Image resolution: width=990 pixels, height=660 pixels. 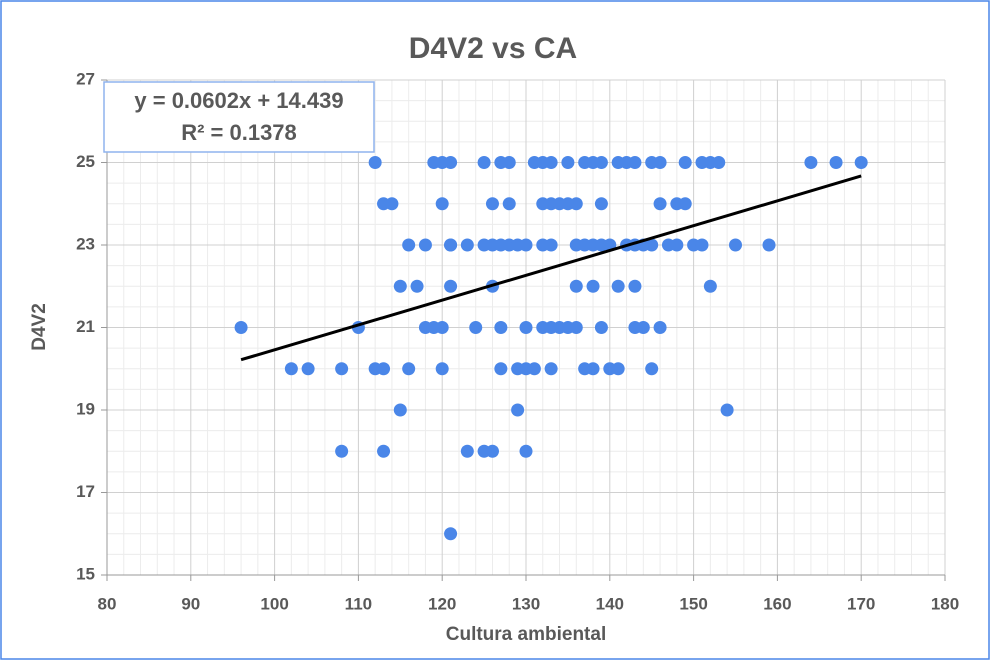 What do you see at coordinates (39, 327) in the screenshot?
I see `y-axis-label: D4V2` at bounding box center [39, 327].